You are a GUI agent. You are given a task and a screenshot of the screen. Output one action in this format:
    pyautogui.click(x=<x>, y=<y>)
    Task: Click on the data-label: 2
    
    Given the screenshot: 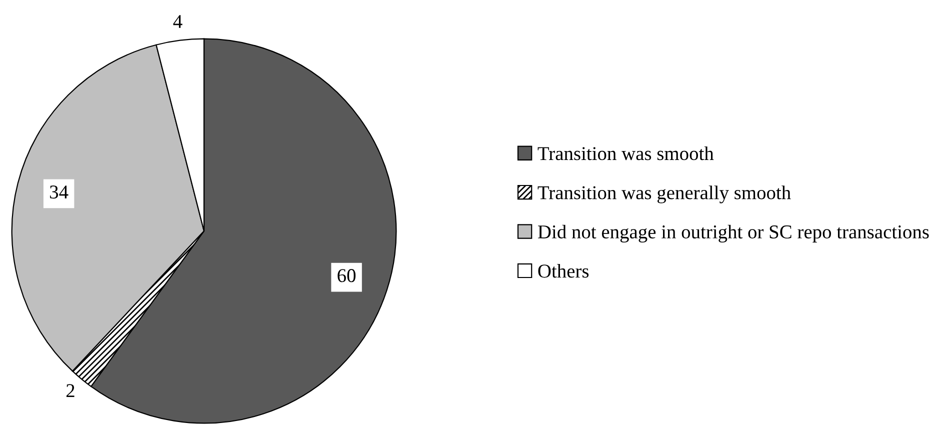 What is the action you would take?
    pyautogui.click(x=70, y=391)
    